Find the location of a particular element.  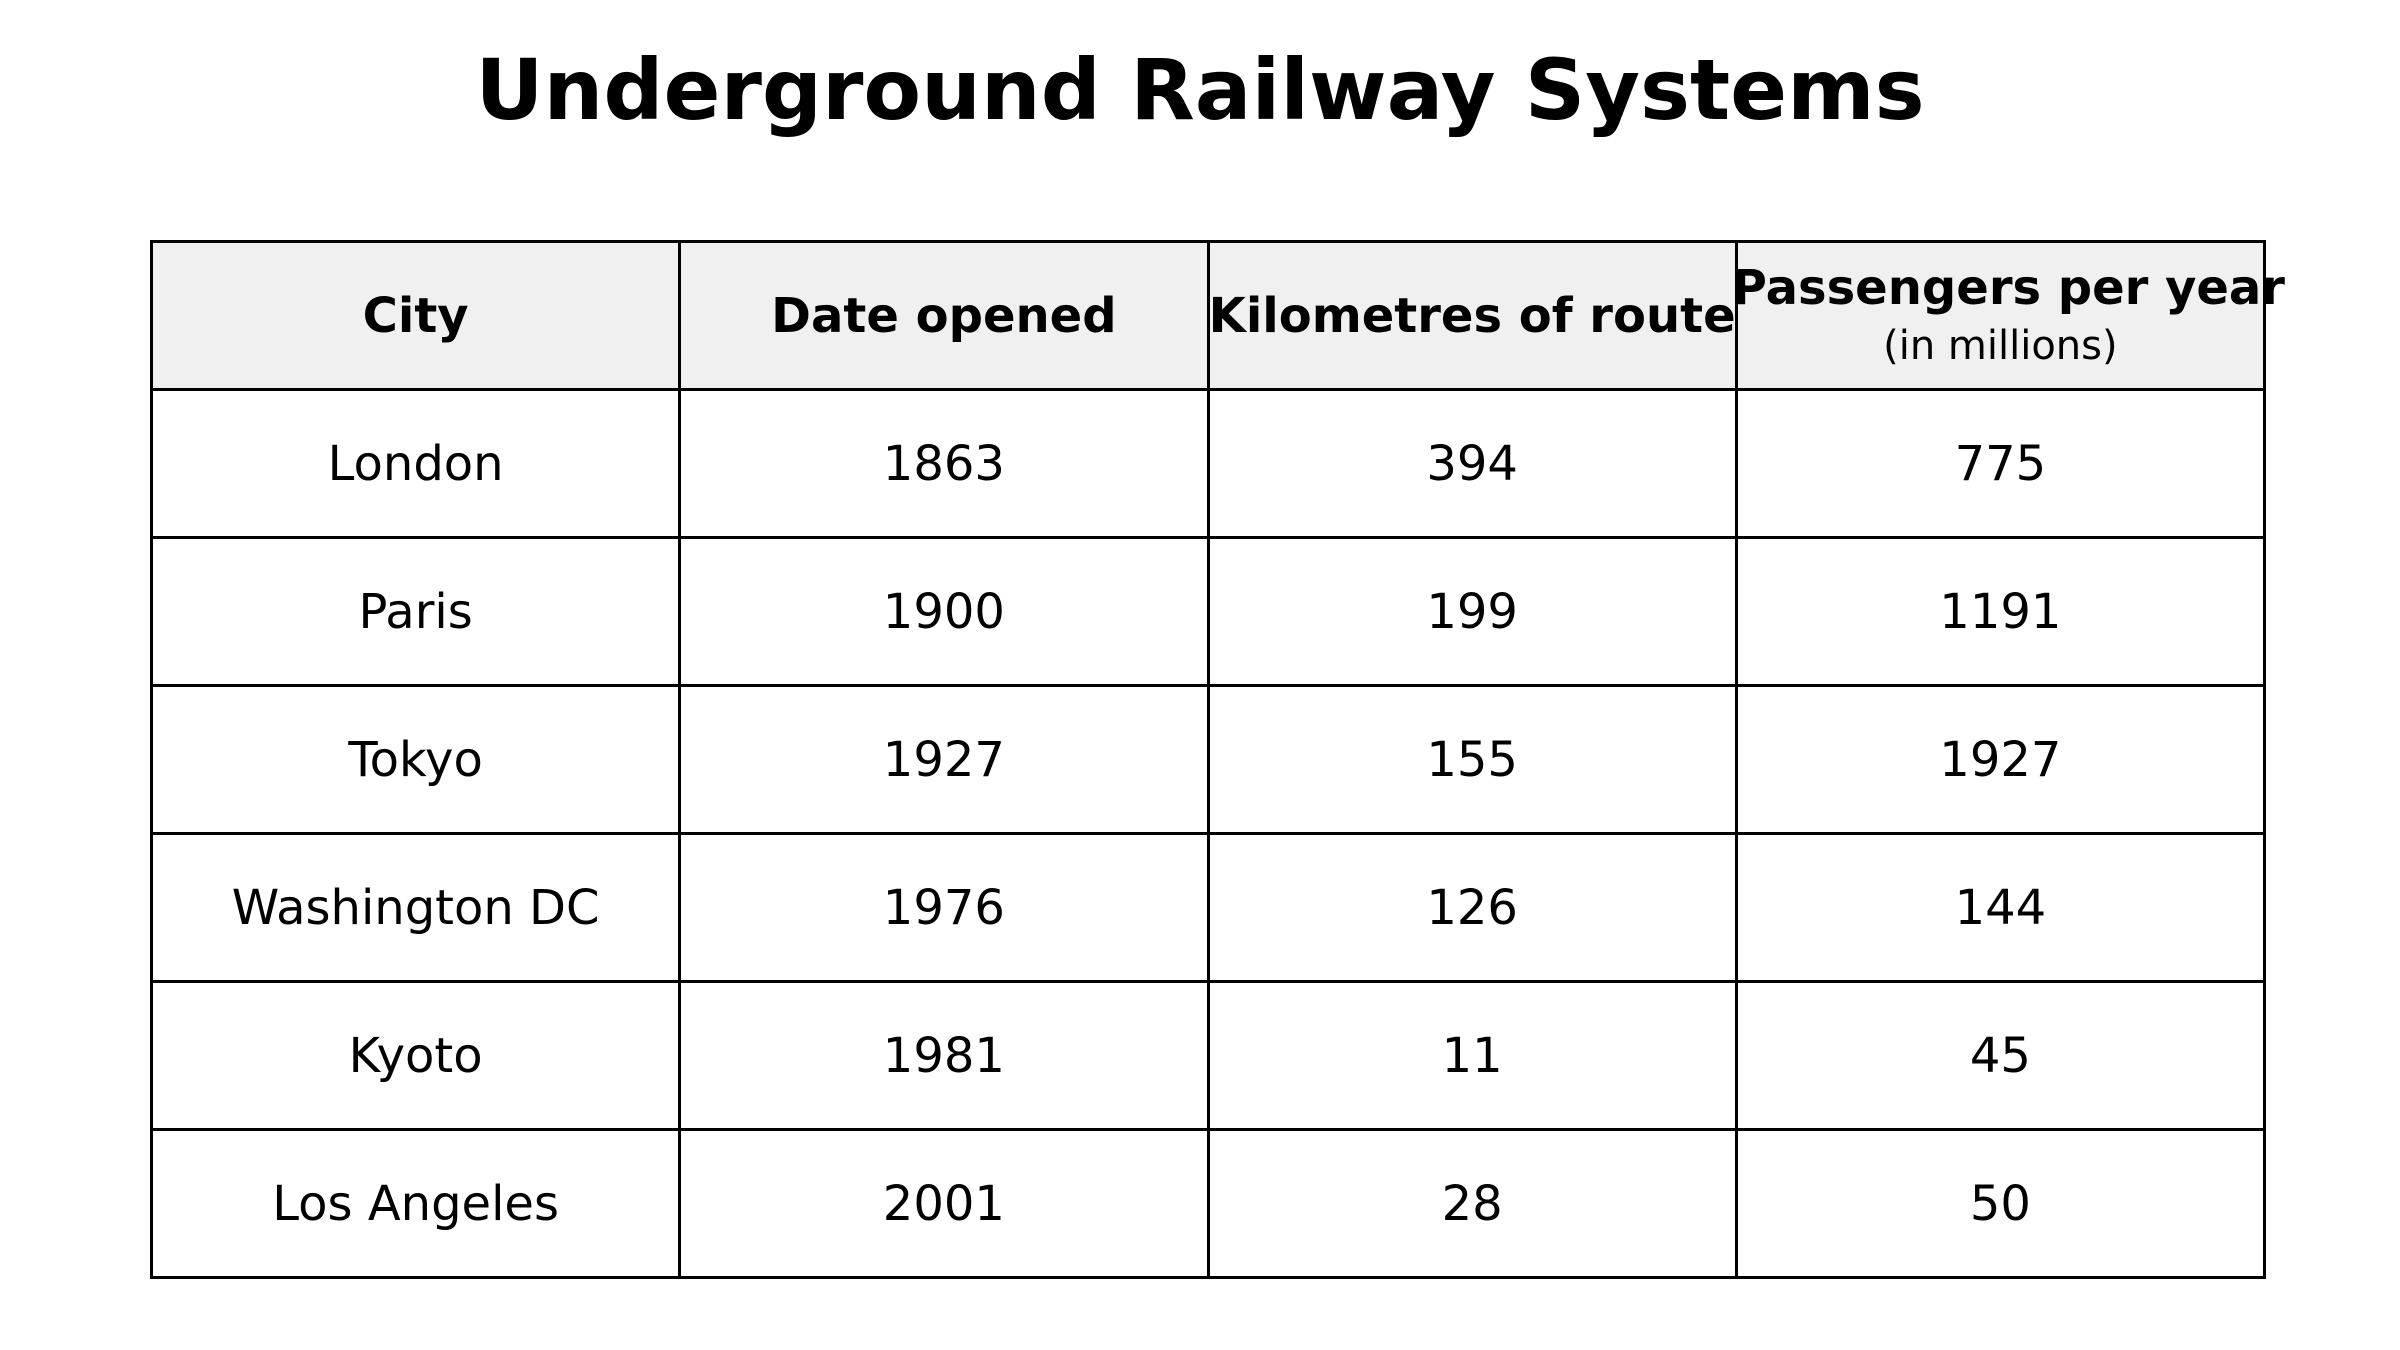

column-header-label: Date opened is located at coordinates (944, 315).